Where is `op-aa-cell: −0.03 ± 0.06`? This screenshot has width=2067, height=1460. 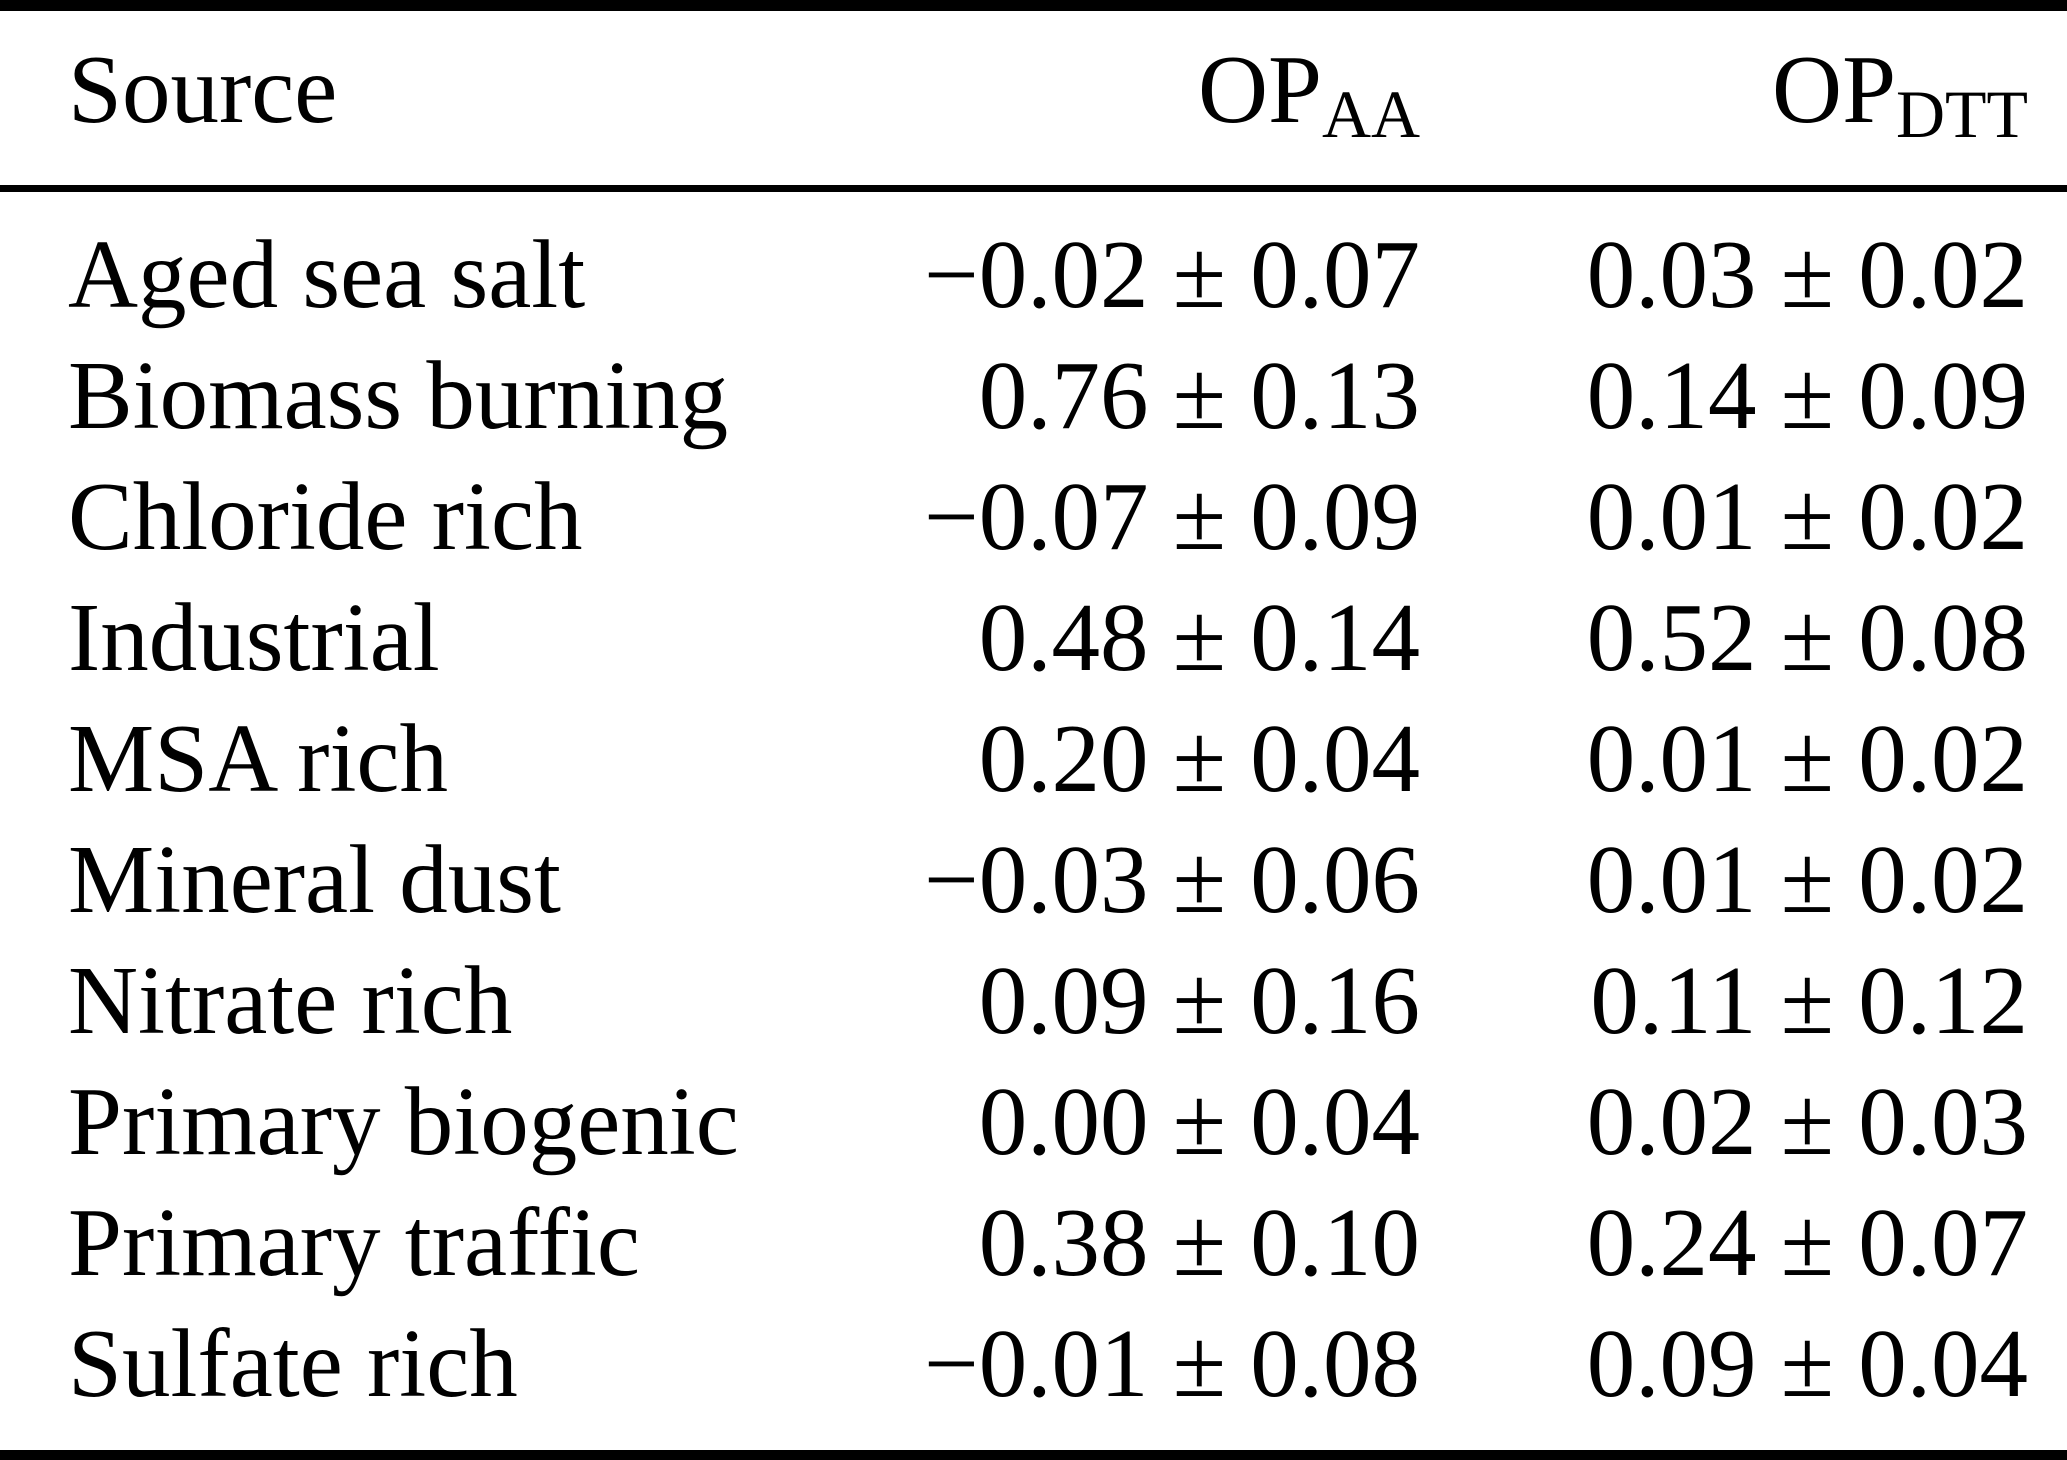
op-aa-cell: −0.03 ± 0.06 is located at coordinates (1172, 879).